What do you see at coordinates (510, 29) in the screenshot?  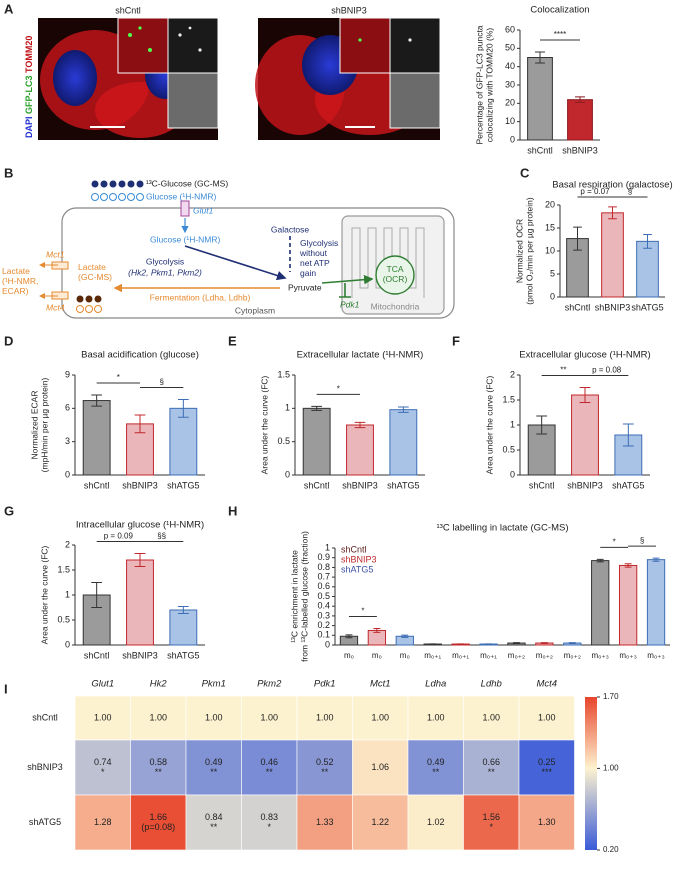 I see `y-tick-label: 60` at bounding box center [510, 29].